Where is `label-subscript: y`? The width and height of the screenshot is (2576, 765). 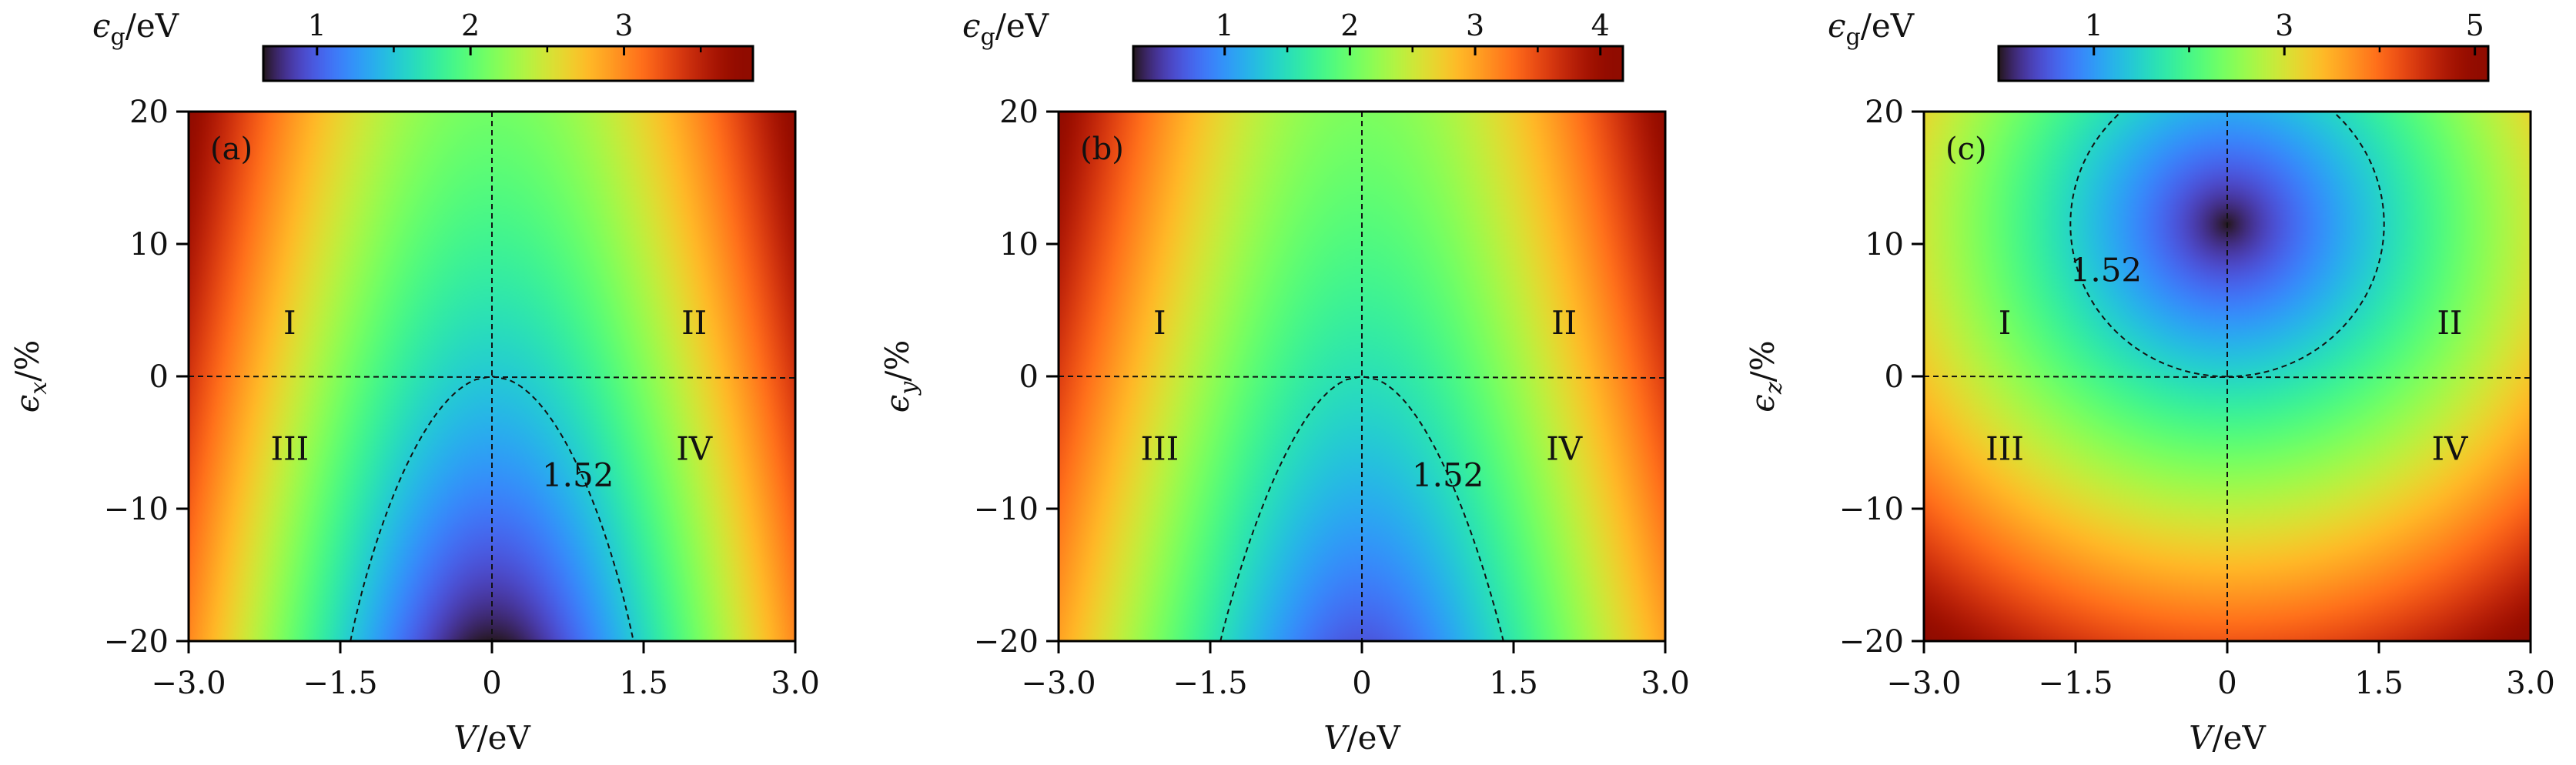 label-subscript: y is located at coordinates (908, 388).